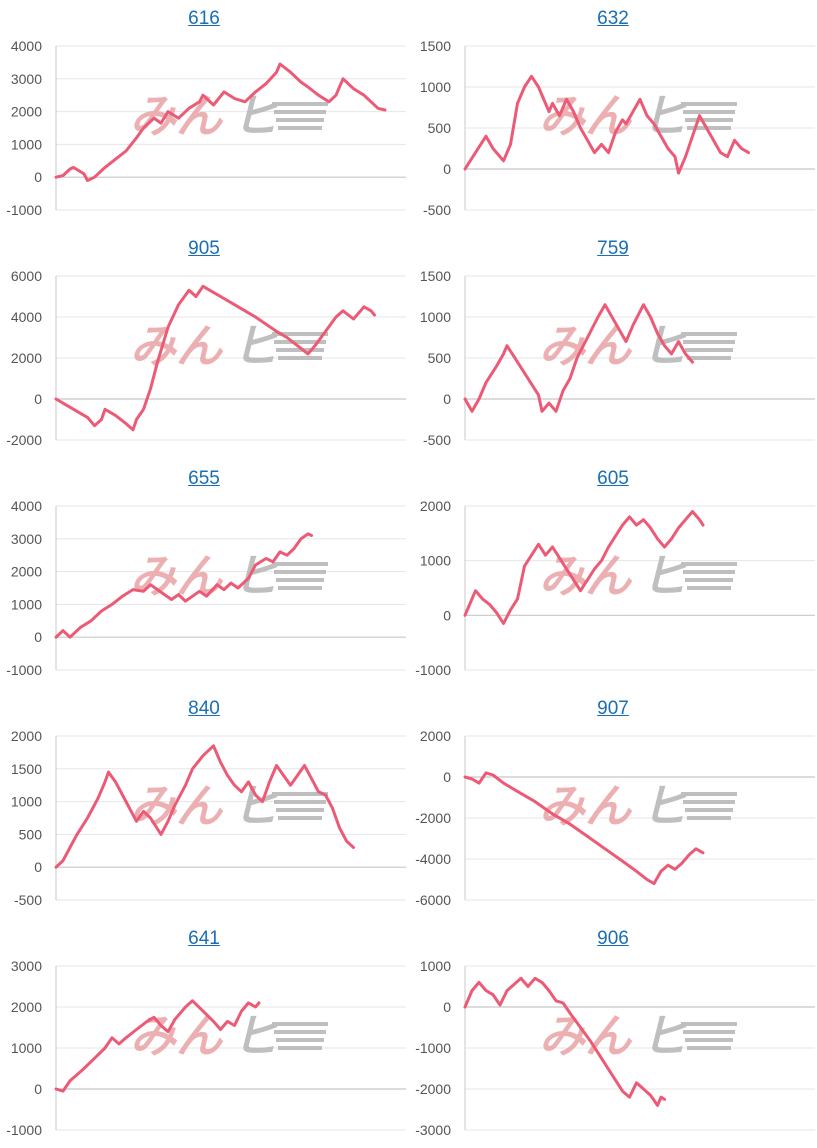  I want to click on chart-title: 632, so click(613, 19).